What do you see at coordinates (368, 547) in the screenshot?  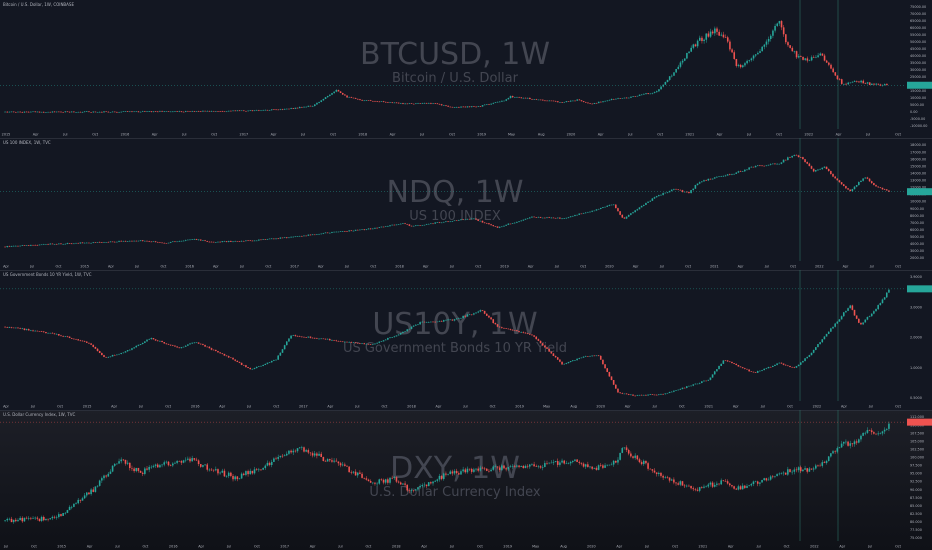 I see `x-tick-label: Oct` at bounding box center [368, 547].